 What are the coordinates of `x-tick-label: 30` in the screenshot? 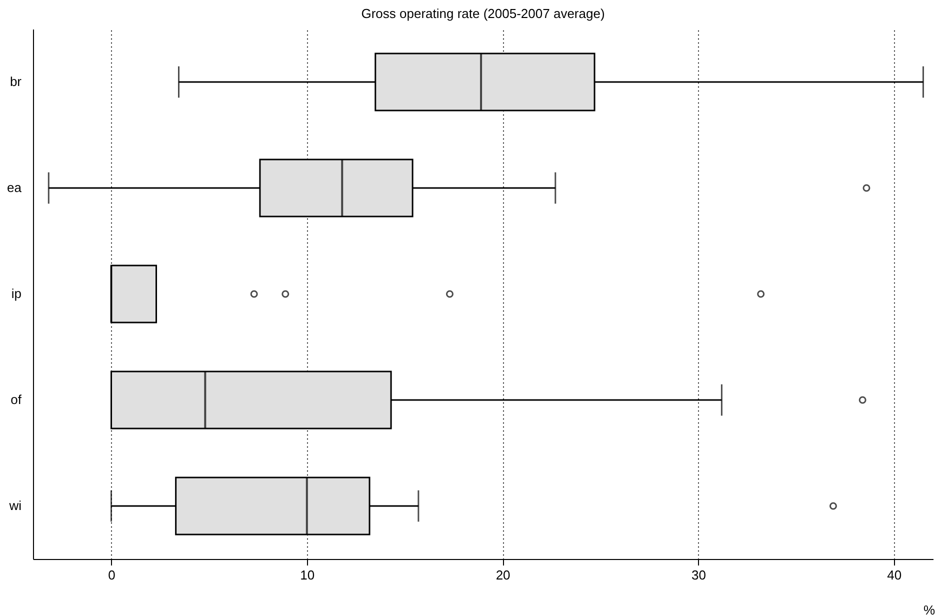 It's located at (698, 575).